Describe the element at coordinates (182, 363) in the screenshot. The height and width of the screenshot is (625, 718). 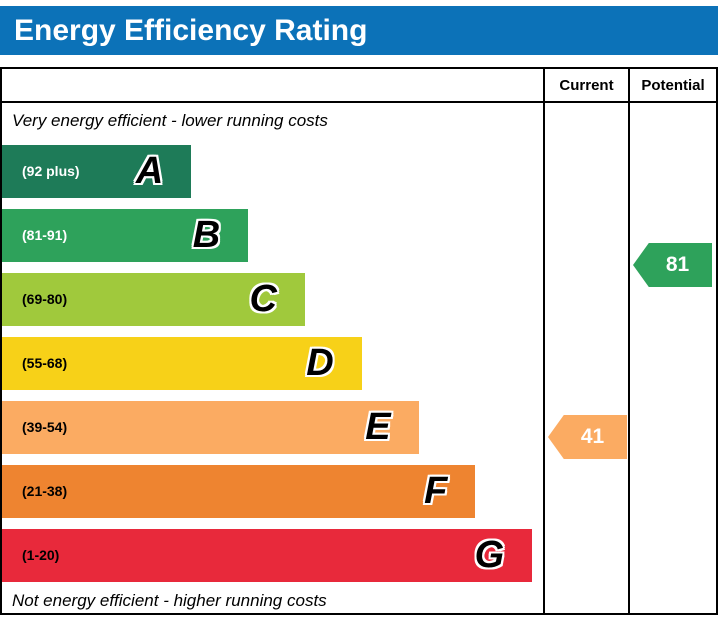
I see `band-bar-d: (55-68) D` at that location.